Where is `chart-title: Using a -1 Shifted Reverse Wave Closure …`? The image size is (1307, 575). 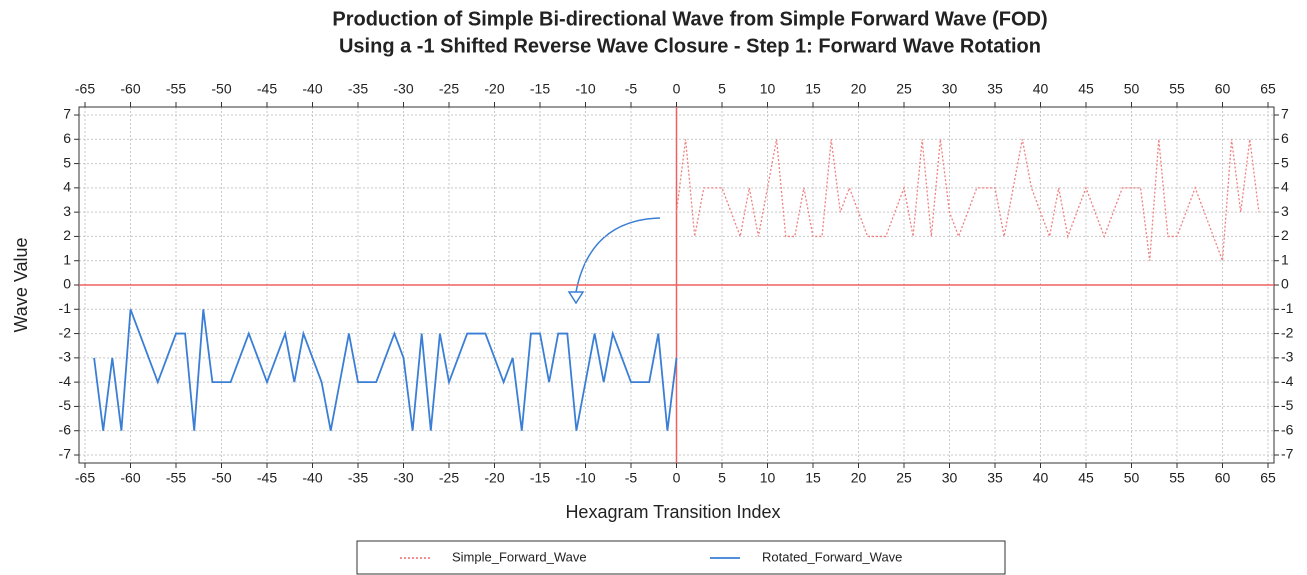 chart-title: Using a -1 Shifted Reverse Wave Closure … is located at coordinates (690, 46).